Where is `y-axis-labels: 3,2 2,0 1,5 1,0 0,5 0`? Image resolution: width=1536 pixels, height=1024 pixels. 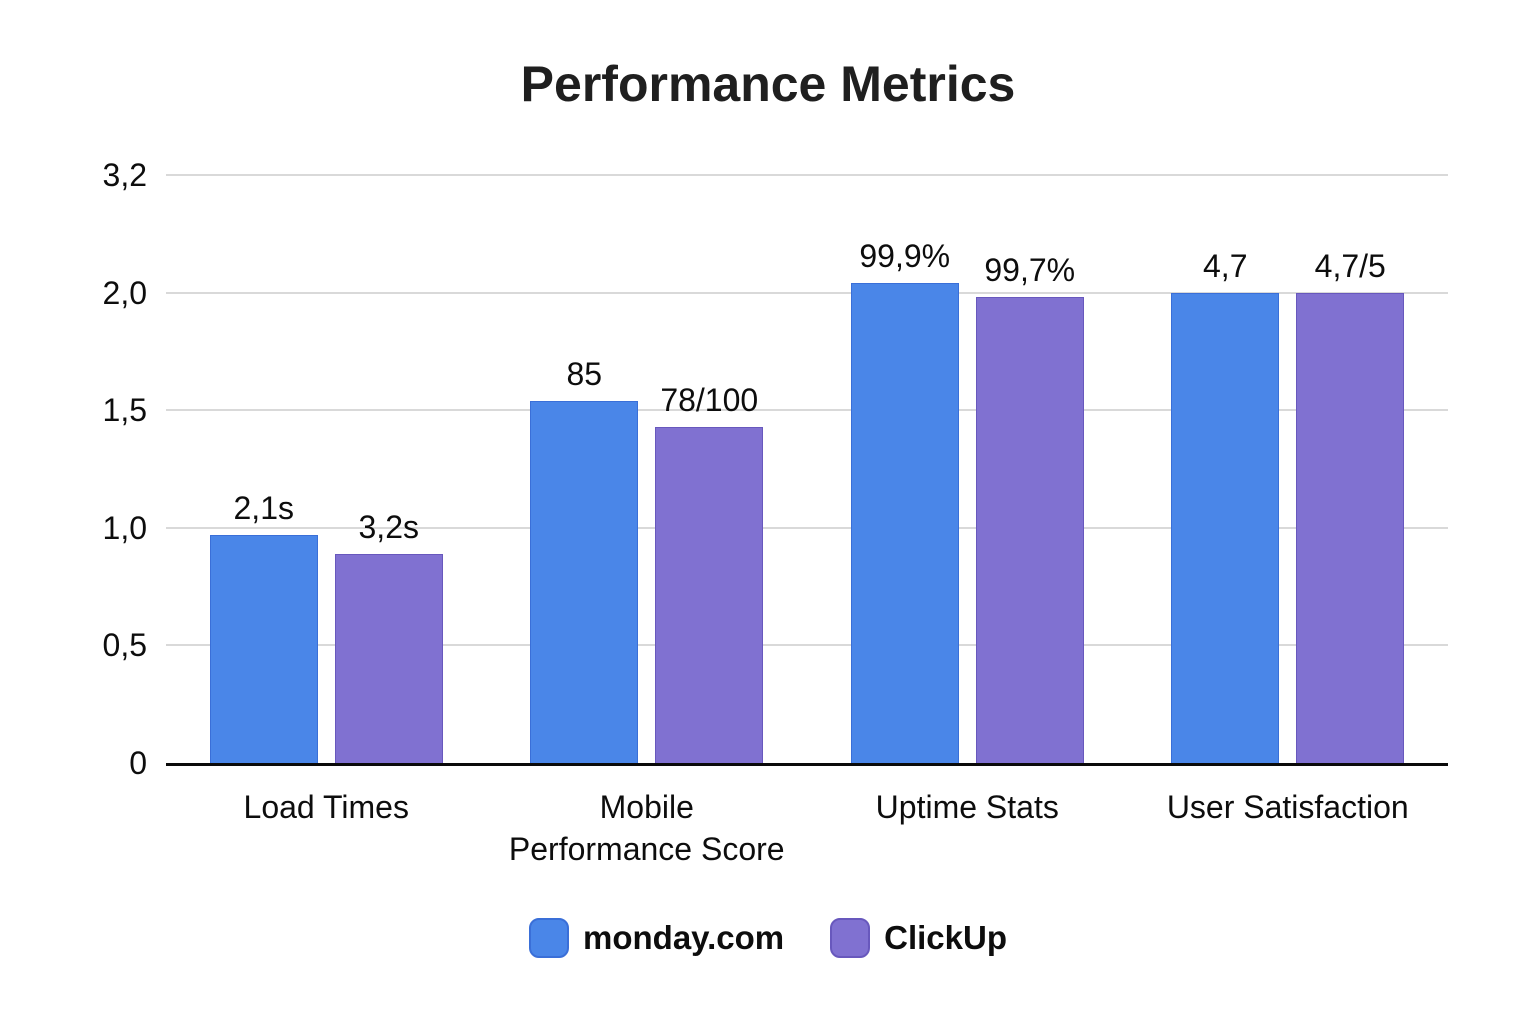 y-axis-labels: 3,2 2,0 1,5 1,0 0,5 0 is located at coordinates (73, 512).